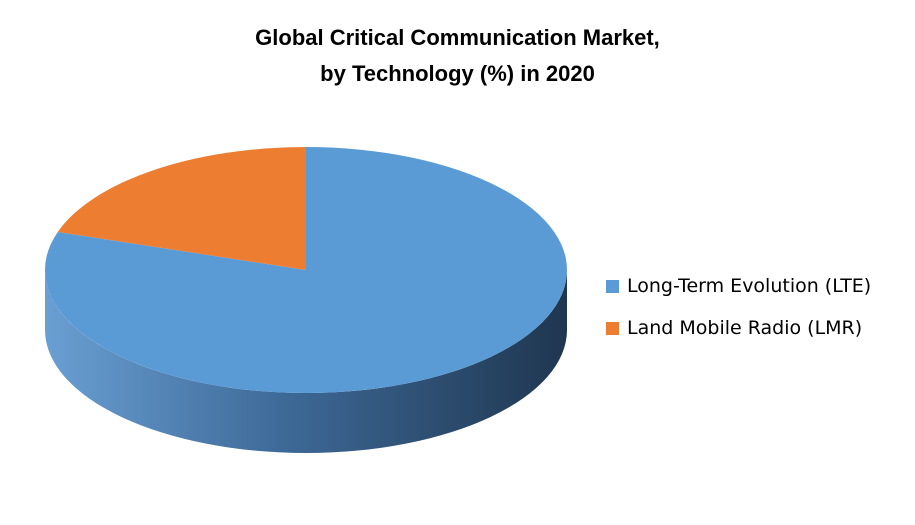  Describe the element at coordinates (457, 37) in the screenshot. I see `chart-title-line-1: Global Critical Communication Market,` at that location.